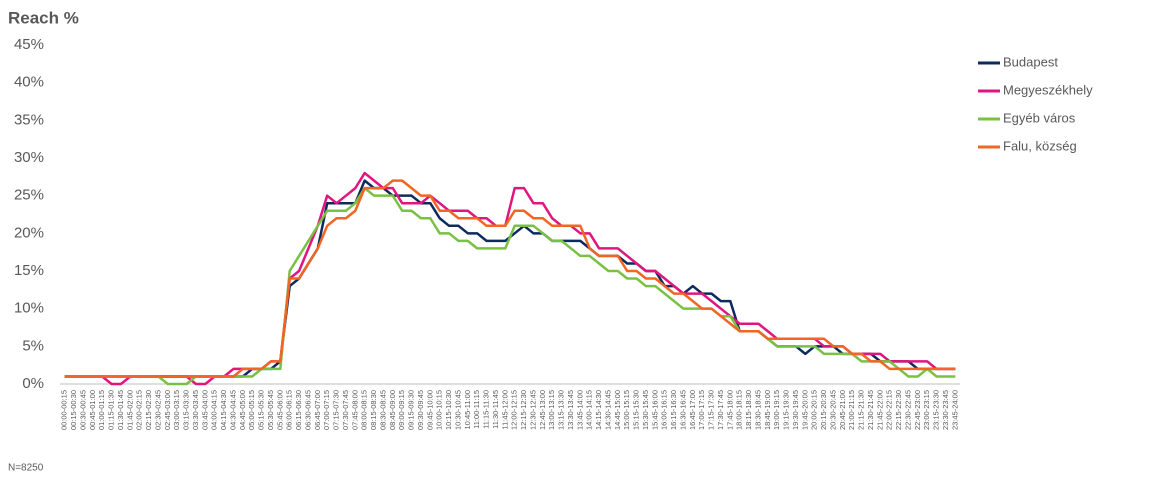 This screenshot has height=483, width=1156. I want to click on x-tick-label: 19:15-19:30, so click(786, 410).